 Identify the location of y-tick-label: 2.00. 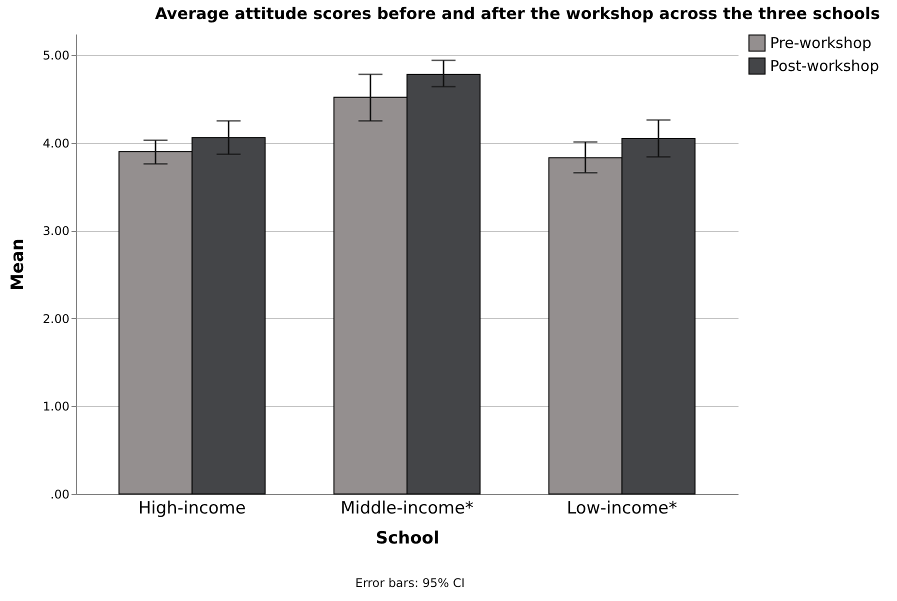
(56, 319).